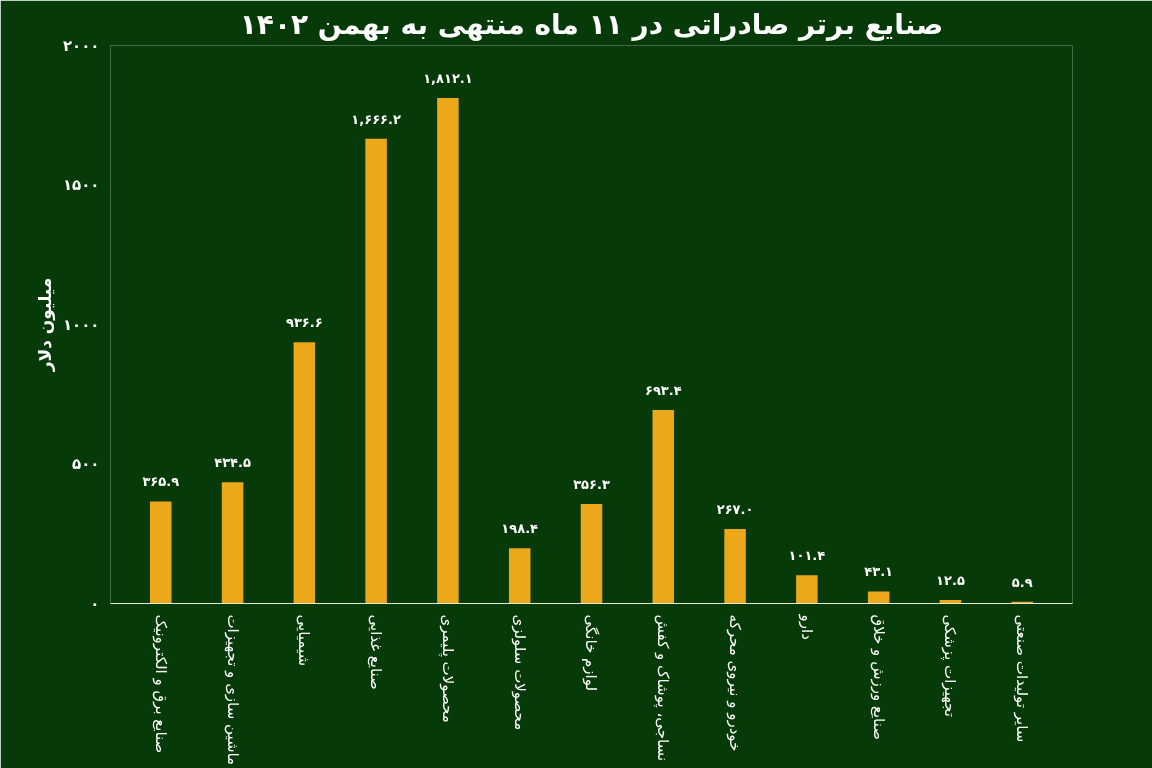 The image size is (1152, 768). What do you see at coordinates (376, 652) in the screenshot?
I see `x-tick-label: صنایع غذایی` at bounding box center [376, 652].